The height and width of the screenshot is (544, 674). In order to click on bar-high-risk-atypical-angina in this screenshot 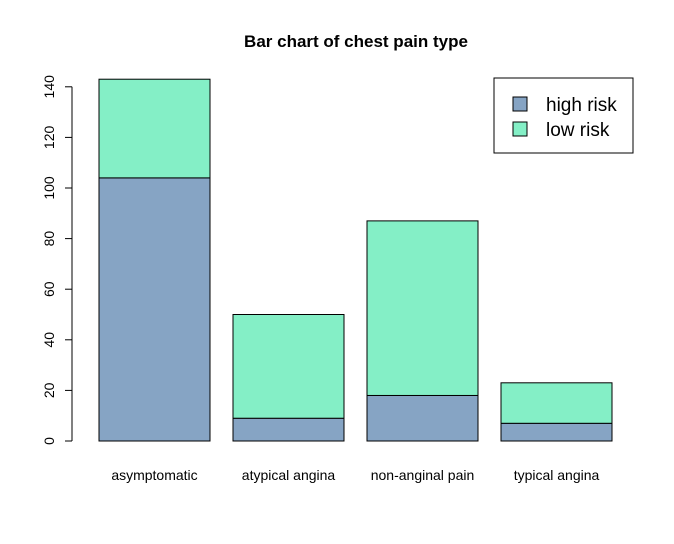, I will do `click(288, 429)`.